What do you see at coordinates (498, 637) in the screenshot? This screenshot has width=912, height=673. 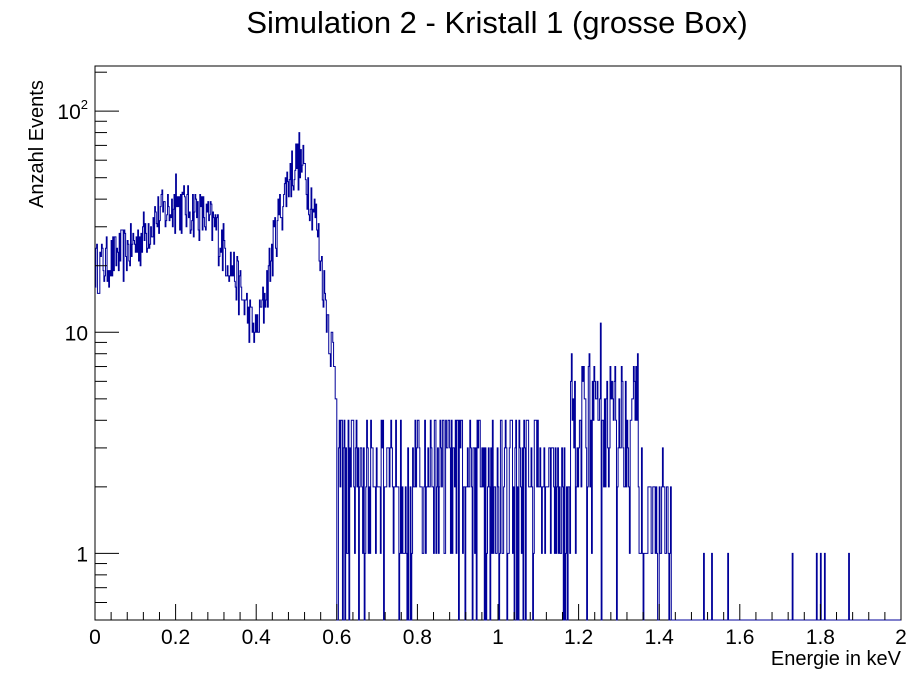 I see `x-tick-label: 1` at bounding box center [498, 637].